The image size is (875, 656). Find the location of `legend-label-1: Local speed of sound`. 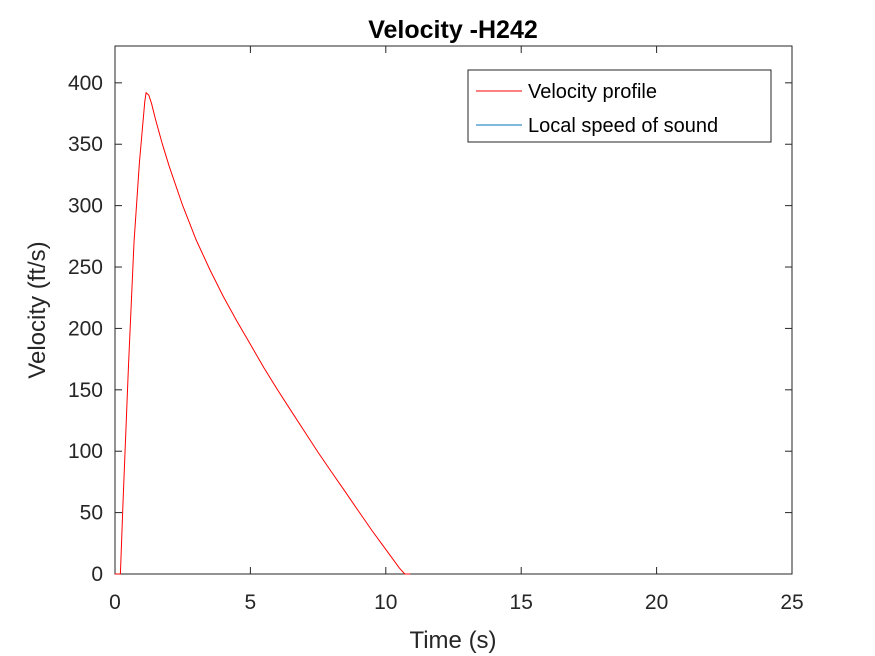

legend-label-1: Local speed of sound is located at coordinates (623, 126).